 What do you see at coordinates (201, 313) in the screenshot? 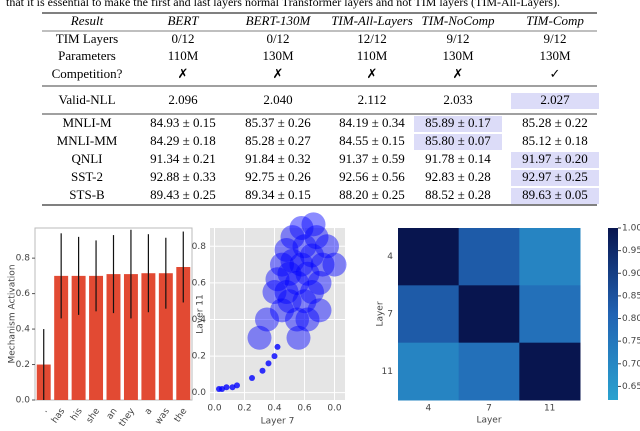
I see `y-axis-label: Layer 11` at bounding box center [201, 313].